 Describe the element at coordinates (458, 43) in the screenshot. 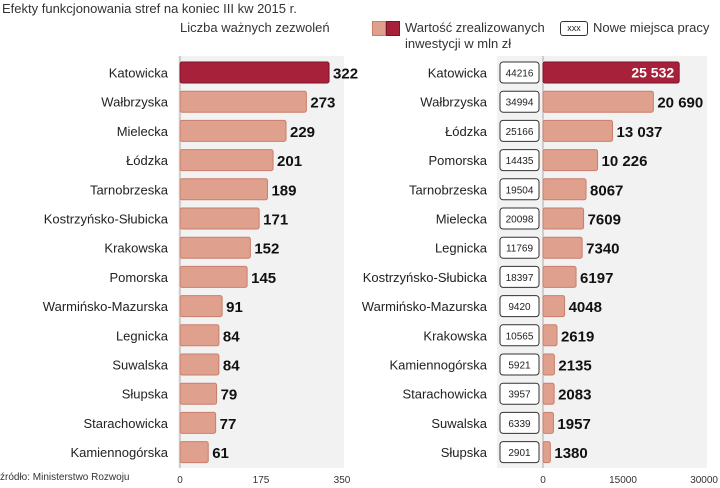

I see `legend-investments-line2: inwestycji w mln zł` at that location.